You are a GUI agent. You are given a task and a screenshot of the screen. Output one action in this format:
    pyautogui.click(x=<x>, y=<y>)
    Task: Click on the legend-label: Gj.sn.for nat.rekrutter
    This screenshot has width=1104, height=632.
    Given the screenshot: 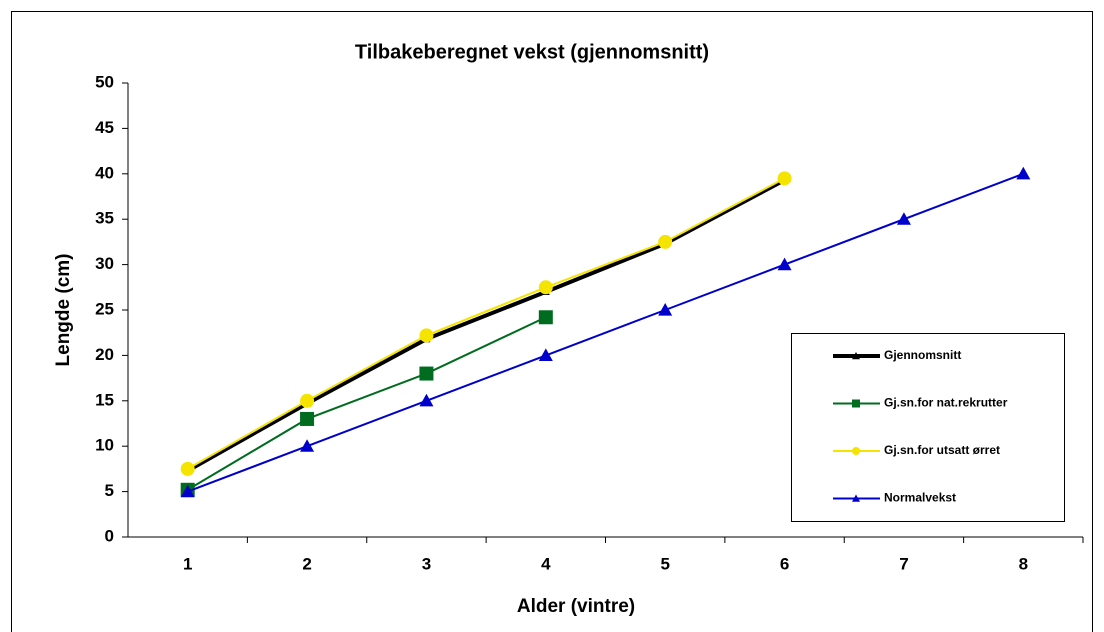 What is the action you would take?
    pyautogui.click(x=946, y=403)
    